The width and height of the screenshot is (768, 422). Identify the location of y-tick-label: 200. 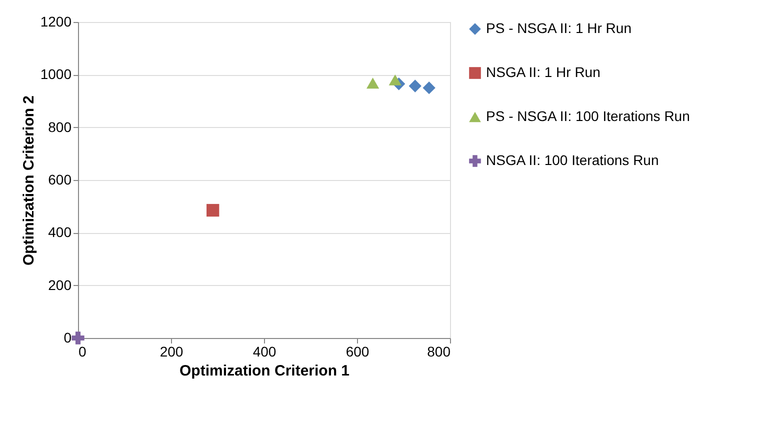
(60, 284).